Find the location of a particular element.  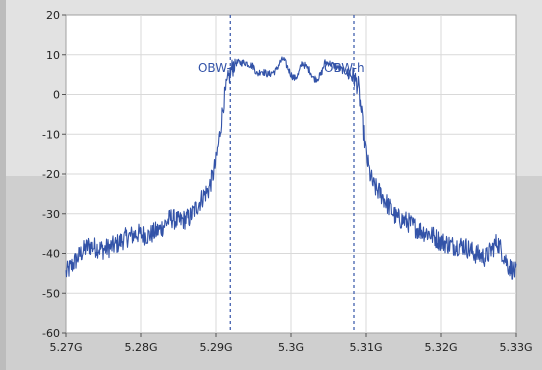

x-tick-label: 5.32G is located at coordinates (440, 347).